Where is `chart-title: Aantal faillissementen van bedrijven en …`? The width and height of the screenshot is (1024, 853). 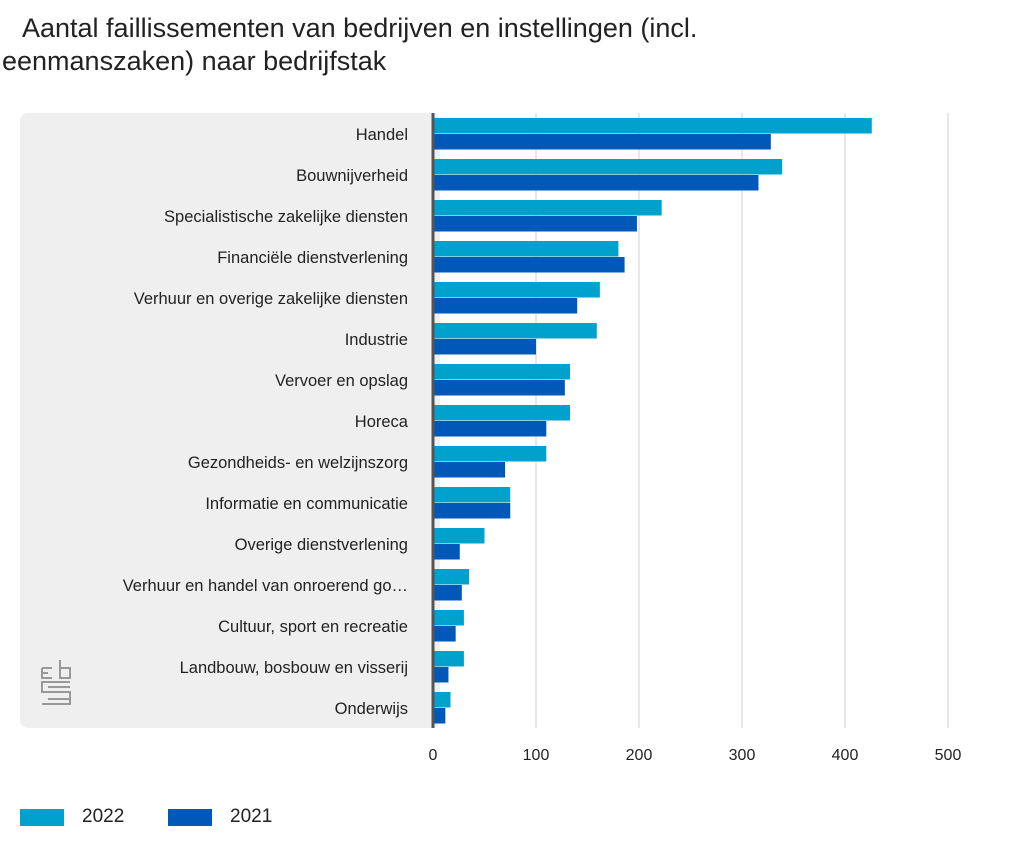
chart-title: Aantal faillissementen van bedrijven en … is located at coordinates (401, 45).